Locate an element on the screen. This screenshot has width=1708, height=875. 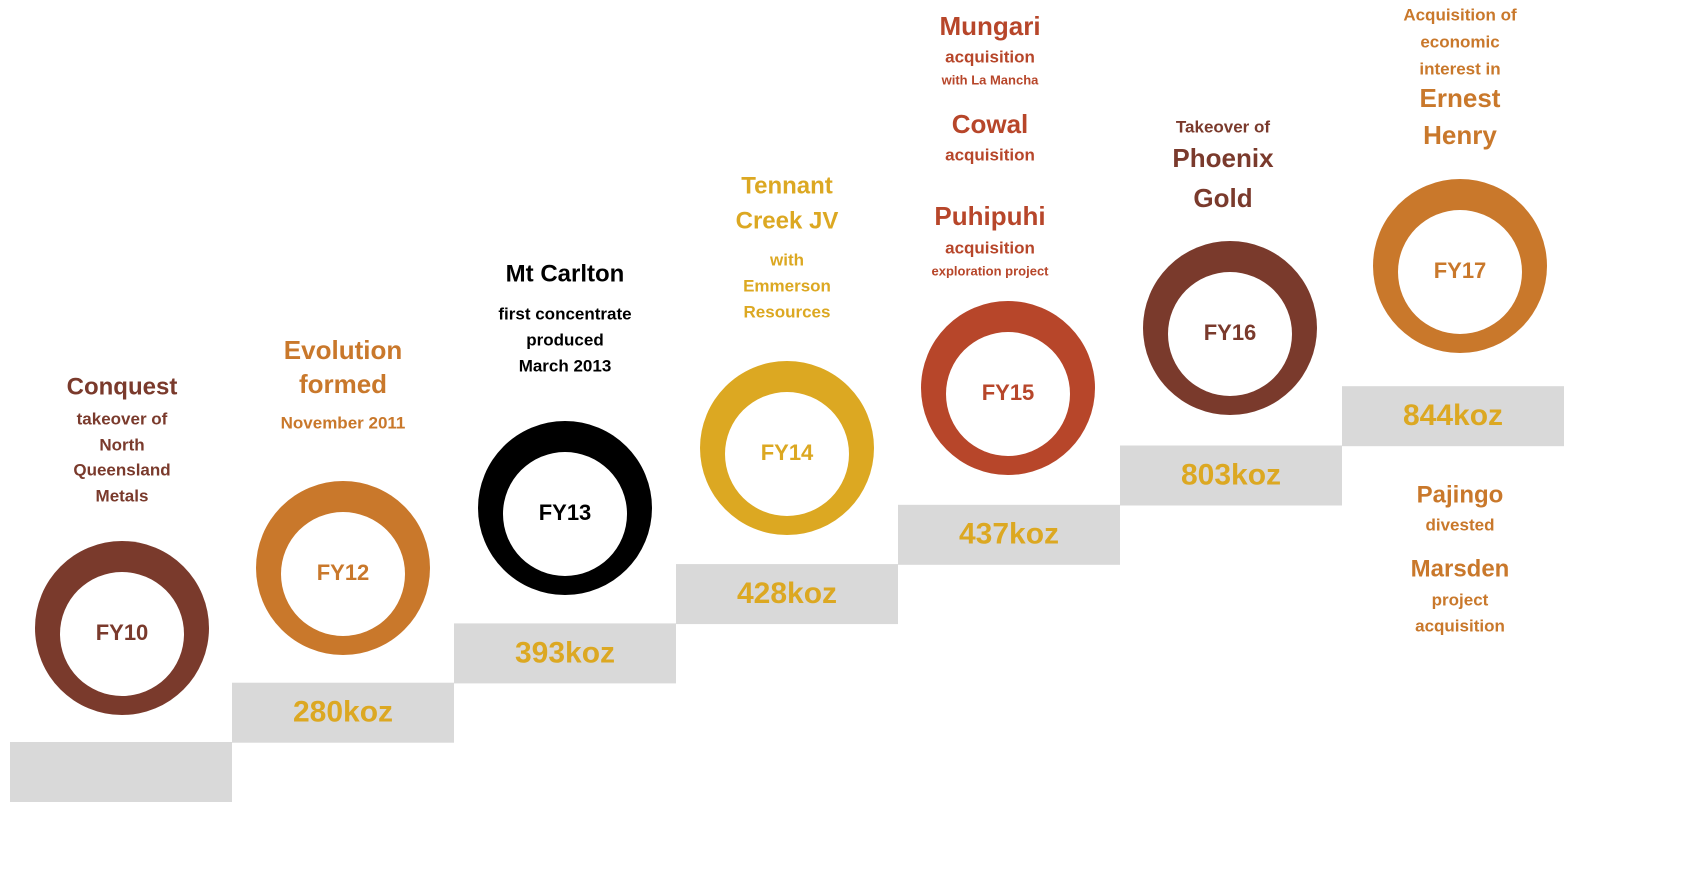
production: 280koz is located at coordinates (343, 712).